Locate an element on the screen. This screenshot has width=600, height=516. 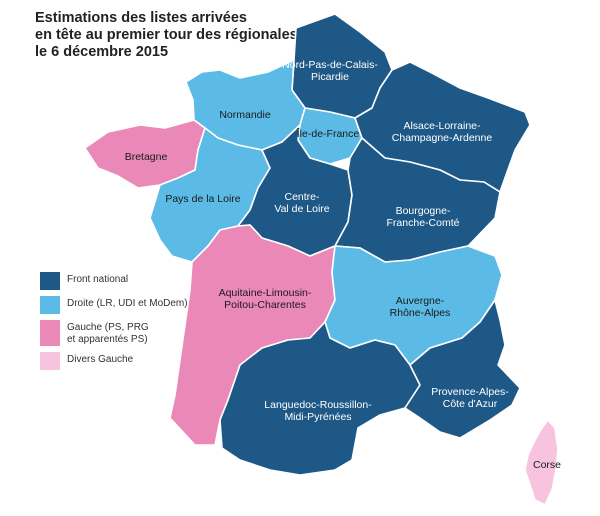
title-line-1: Estimations des listes arrivées is located at coordinates (141, 18).